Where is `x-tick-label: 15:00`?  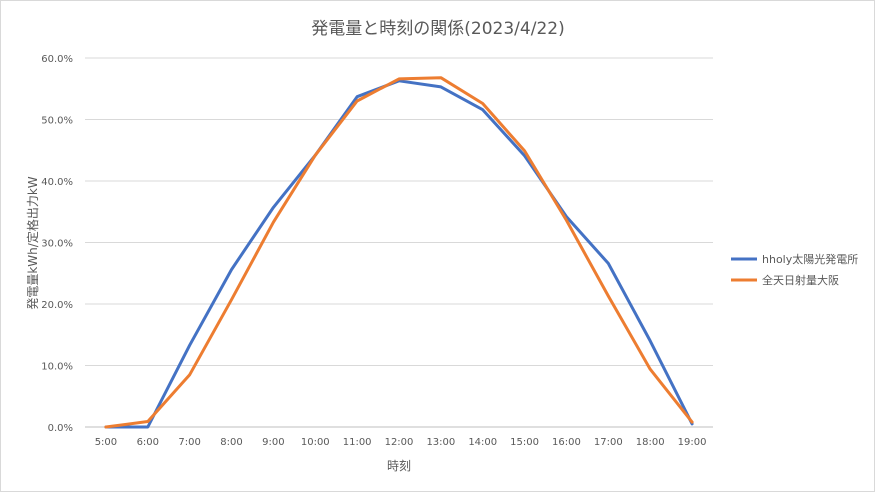
x-tick-label: 15:00 is located at coordinates (524, 442).